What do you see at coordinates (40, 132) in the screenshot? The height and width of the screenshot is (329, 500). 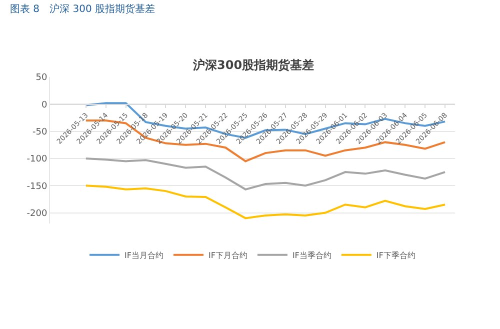 I see `y-tick-label: -50` at bounding box center [40, 132].